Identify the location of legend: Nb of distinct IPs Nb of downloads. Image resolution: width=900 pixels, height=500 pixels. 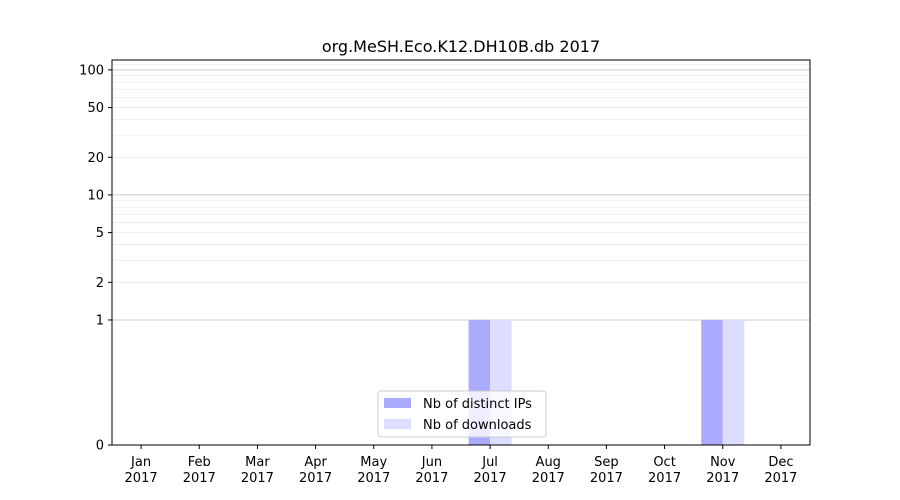
(462, 414).